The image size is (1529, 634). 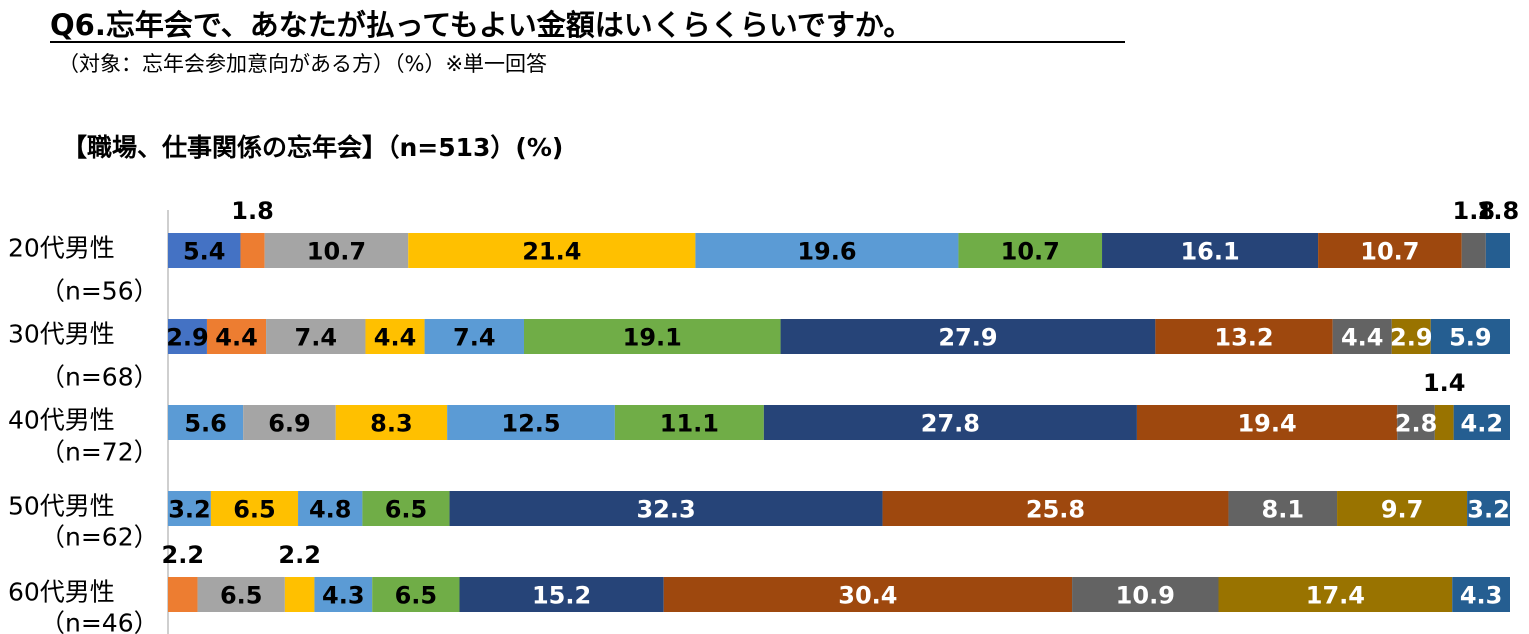 I want to click on data-label: 21.4, so click(x=551, y=252).